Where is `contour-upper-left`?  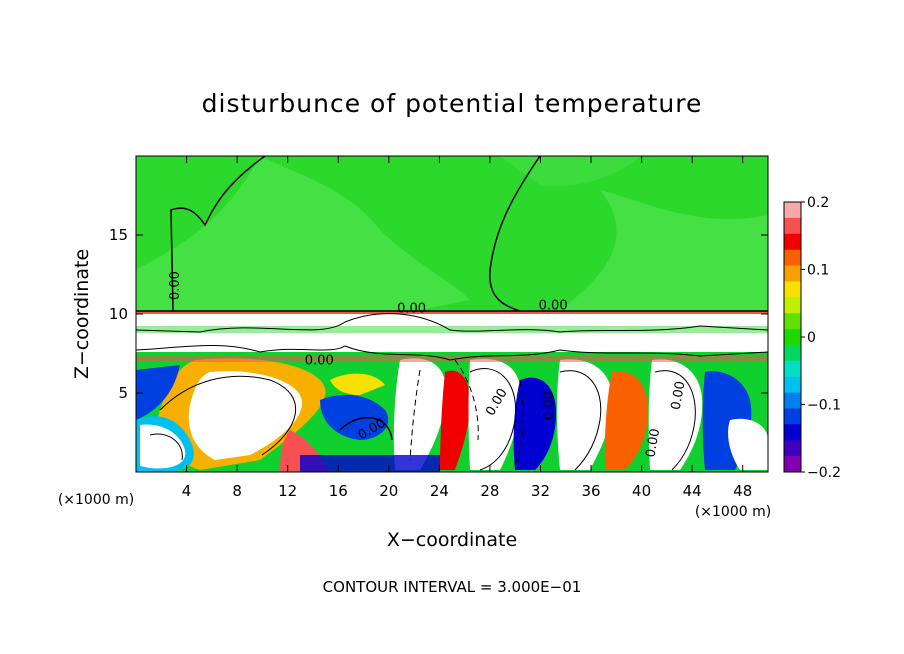
contour-upper-left is located at coordinates (218, 234).